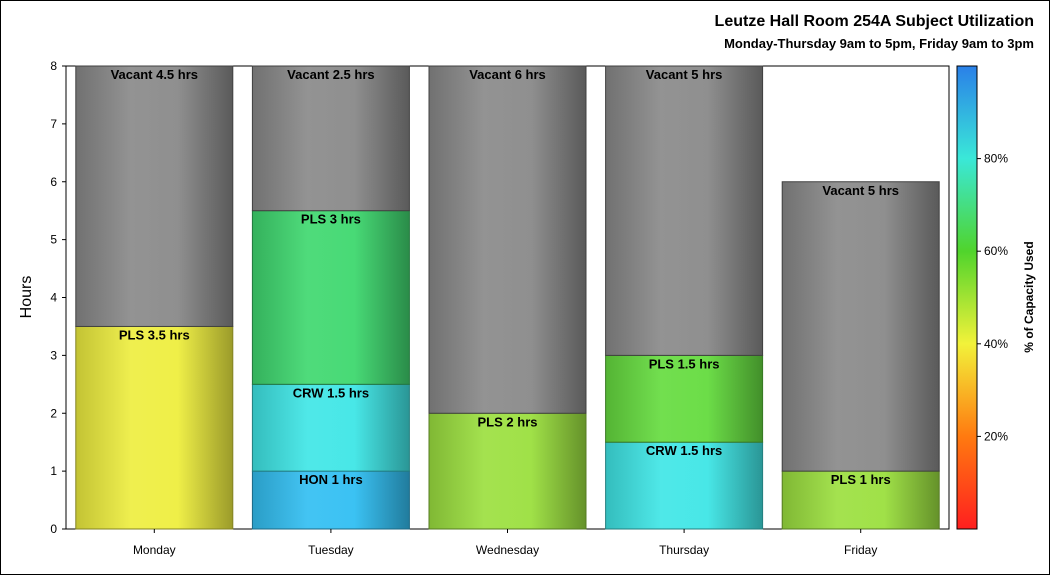  Describe the element at coordinates (861, 479) in the screenshot. I see `bar-segment-label: PLS 1 hrs` at that location.